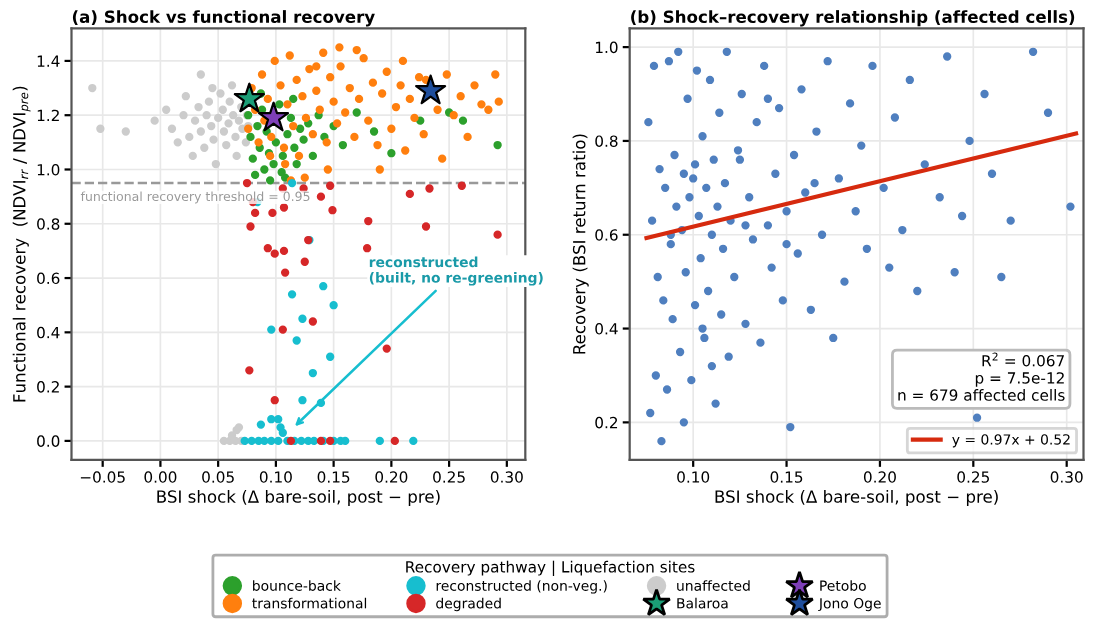 The width and height of the screenshot is (1100, 630). I want to click on y-axis-title: Functional recovery (NDVI$_{rr}$ / NDVI$_{pre}$), so click(21, 244).